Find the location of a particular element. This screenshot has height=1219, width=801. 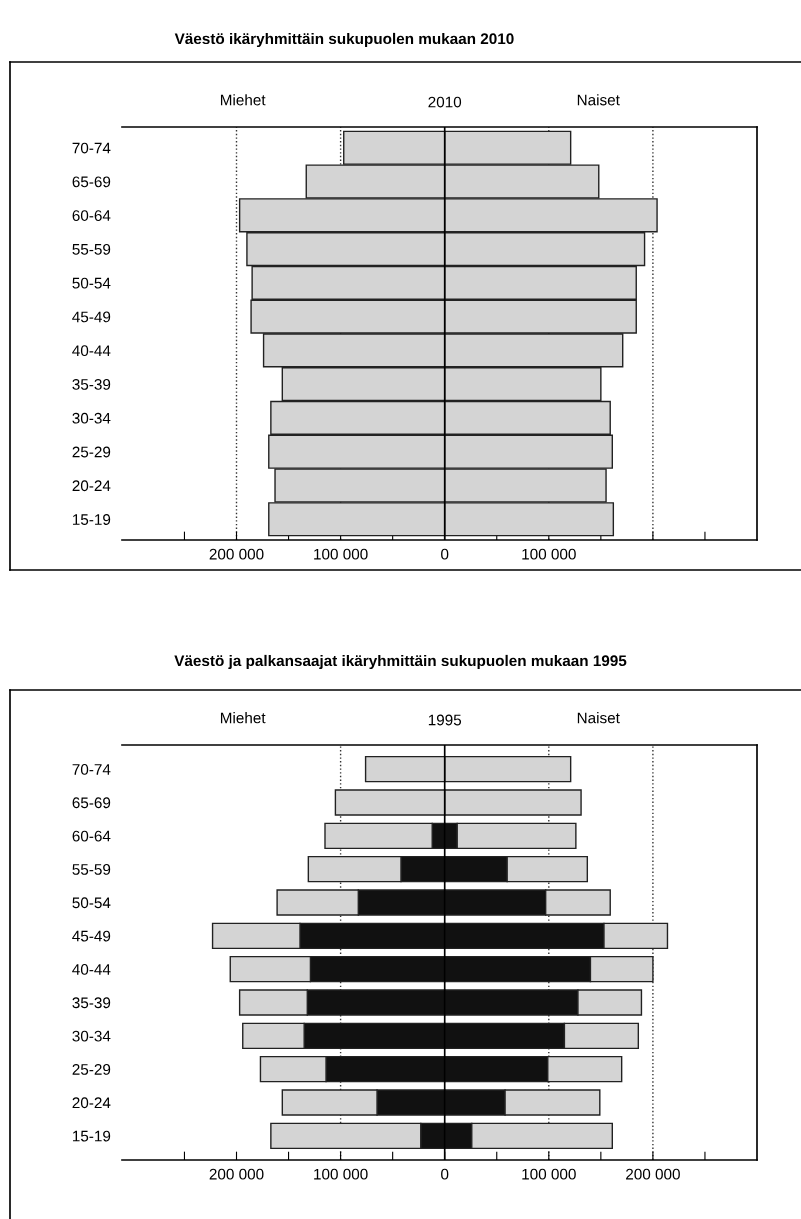

chart-title: Väestö ja palkansaajat ikäryhmittäin sukupuolen mukaan 1995 is located at coordinates (400, 662).